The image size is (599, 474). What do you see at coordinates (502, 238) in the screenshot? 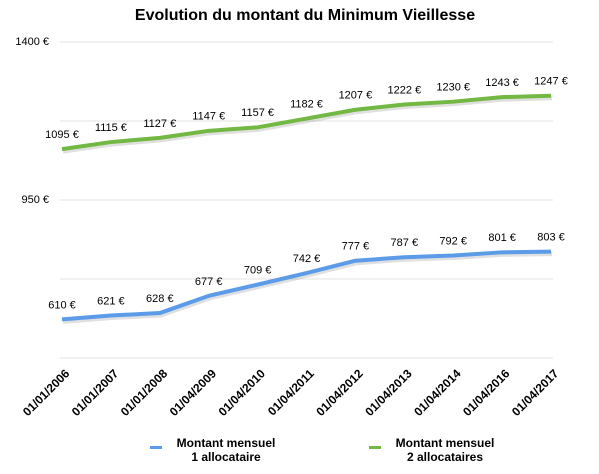
I see `data-label: 801 €` at bounding box center [502, 238].